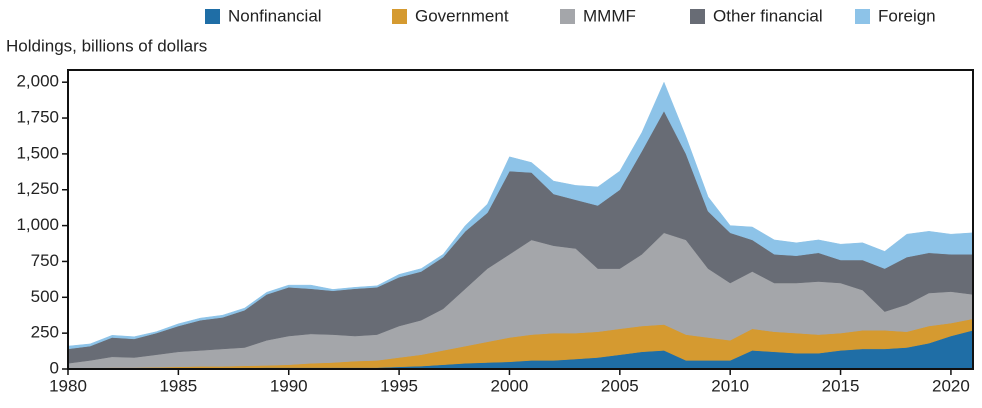 The image size is (982, 408). Describe the element at coordinates (907, 15) in the screenshot. I see `legend-label: Foreign` at that location.